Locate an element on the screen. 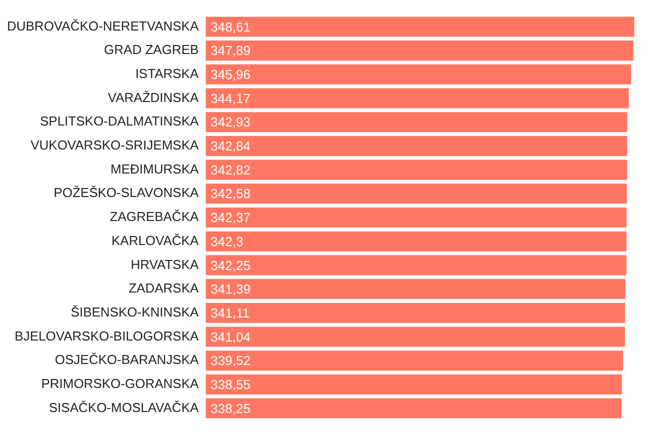 This screenshot has height=435, width=652. y-tick-label: ZADARSKA is located at coordinates (163, 288).